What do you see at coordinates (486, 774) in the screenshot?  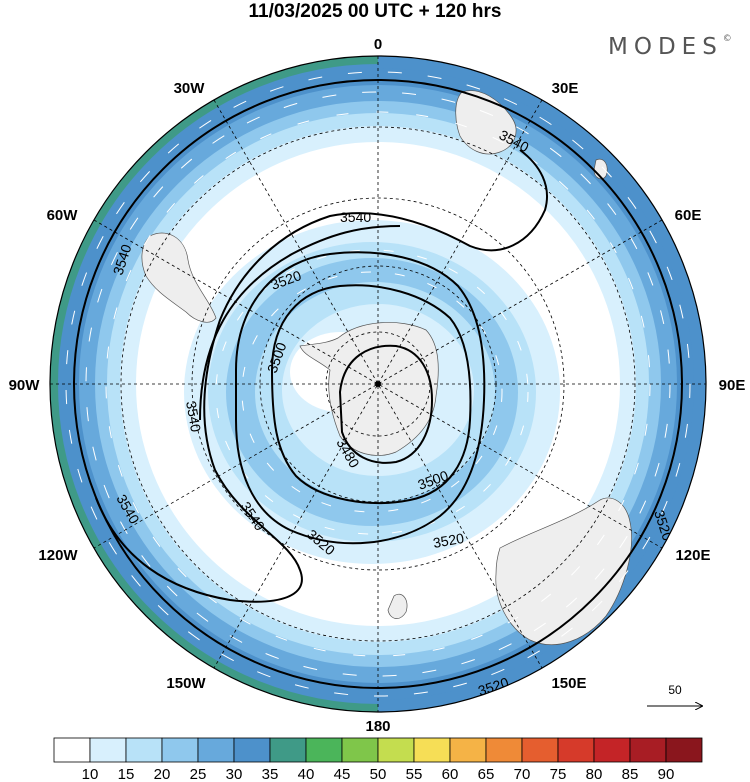 I see `colorbar-label: 65` at bounding box center [486, 774].